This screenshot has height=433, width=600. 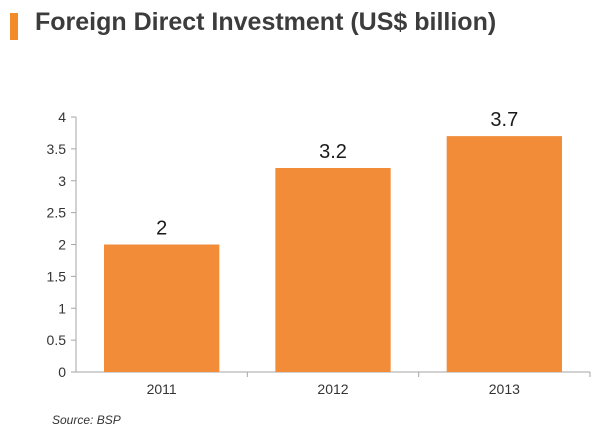 I want to click on y-tick-label: 2, so click(x=62, y=245).